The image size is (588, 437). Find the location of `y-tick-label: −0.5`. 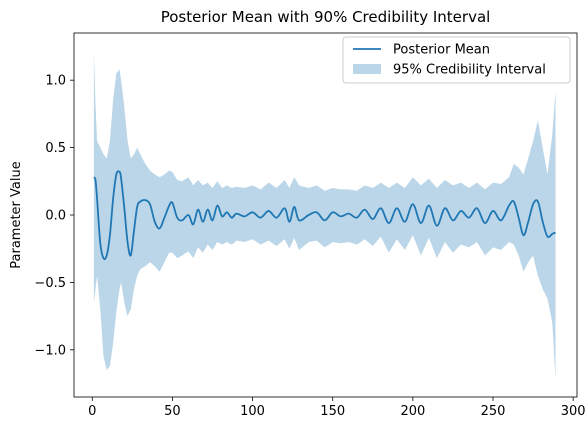

y-tick-label: −0.5 is located at coordinates (50, 283).